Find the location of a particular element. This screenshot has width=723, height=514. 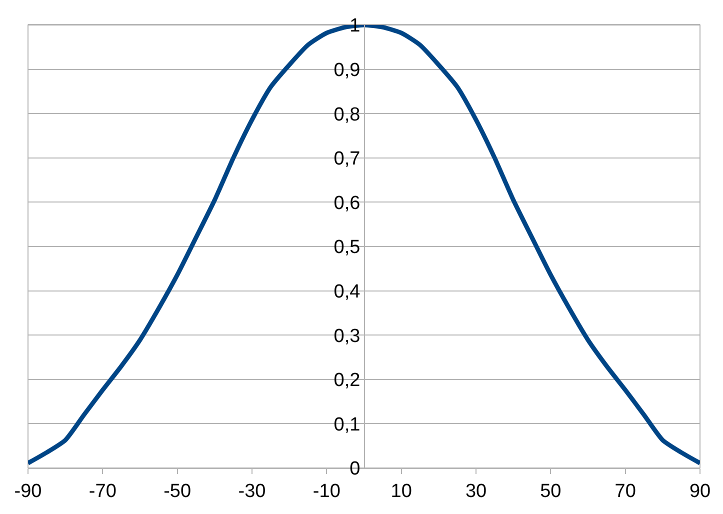

y-tick-label: 0,3 is located at coordinates (347, 336).